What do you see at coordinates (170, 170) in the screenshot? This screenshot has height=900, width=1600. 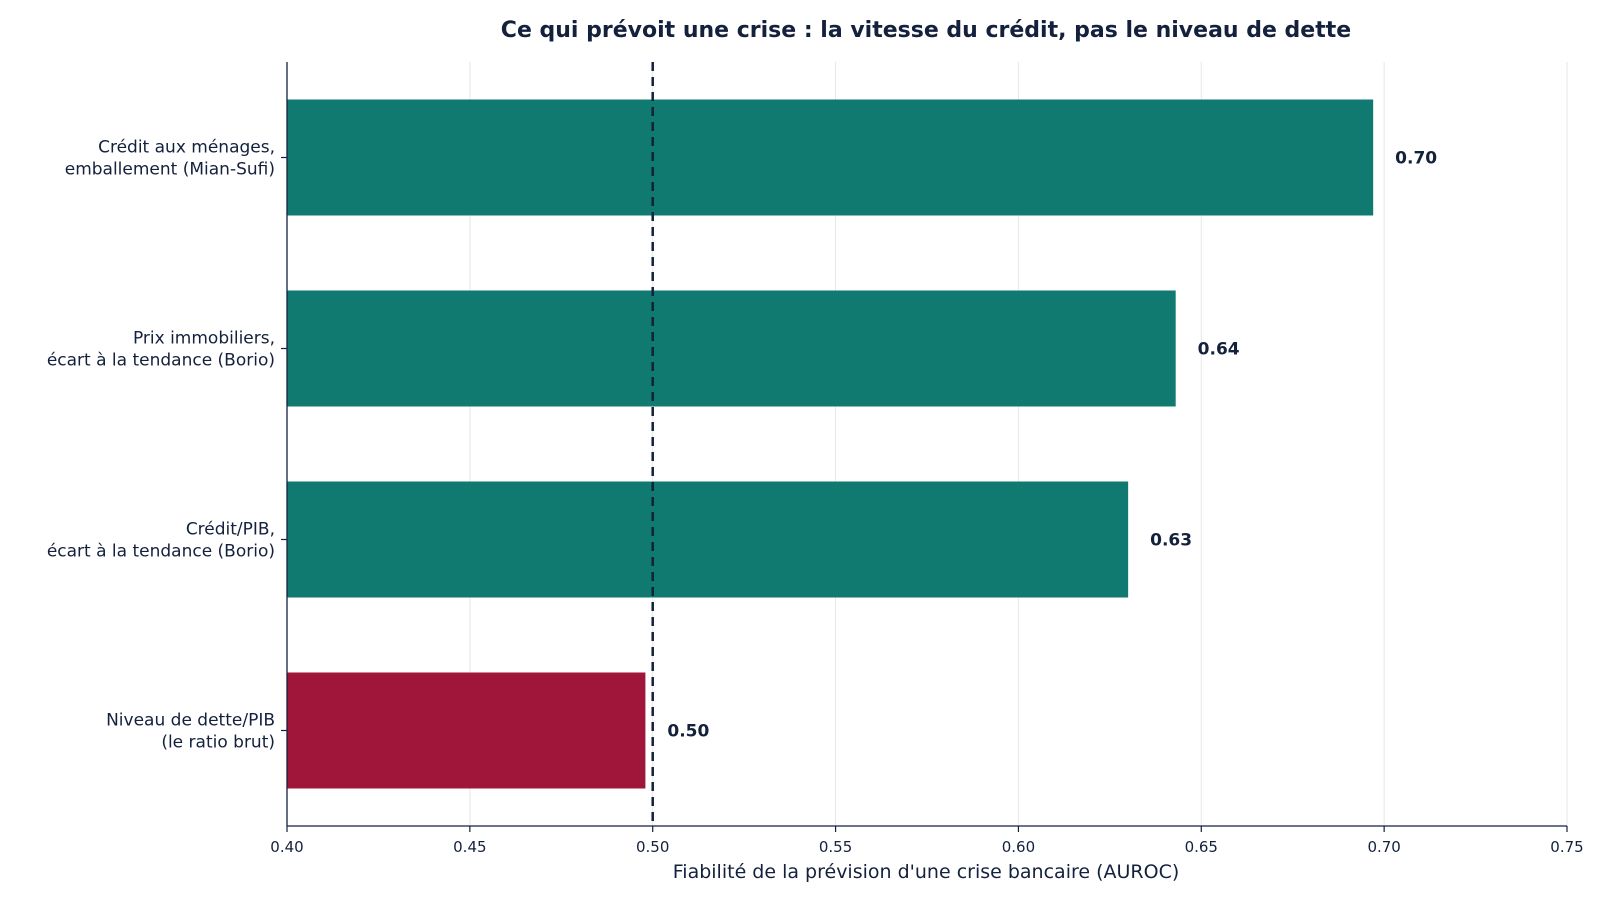 I see `category-label: emballement (Mian-Sufi)` at bounding box center [170, 170].